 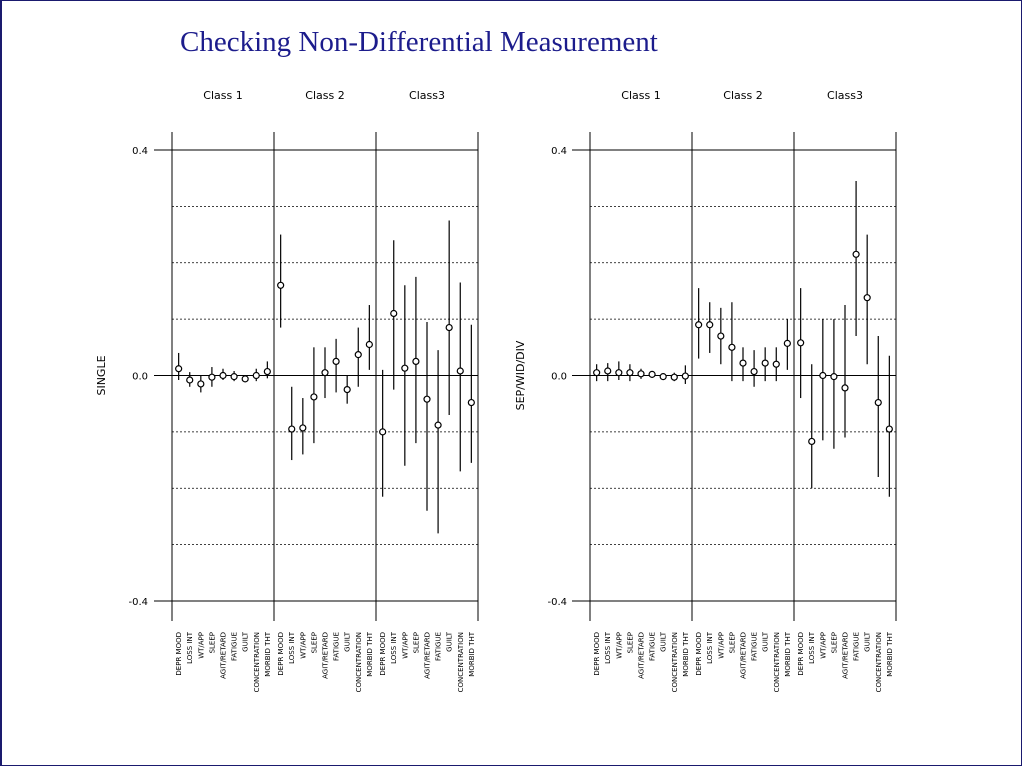 What do you see at coordinates (427, 95) in the screenshot?
I see `panel-label: Class3` at bounding box center [427, 95].